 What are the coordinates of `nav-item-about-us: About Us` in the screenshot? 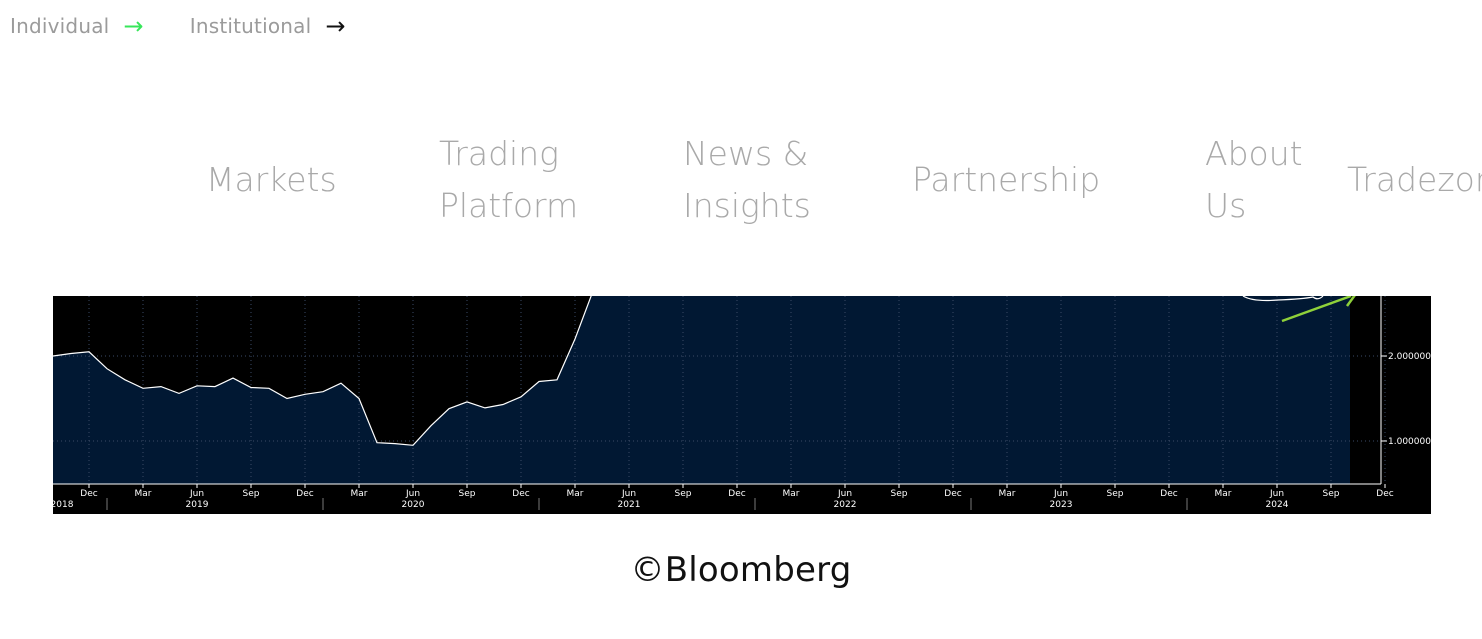 It's located at (1254, 179).